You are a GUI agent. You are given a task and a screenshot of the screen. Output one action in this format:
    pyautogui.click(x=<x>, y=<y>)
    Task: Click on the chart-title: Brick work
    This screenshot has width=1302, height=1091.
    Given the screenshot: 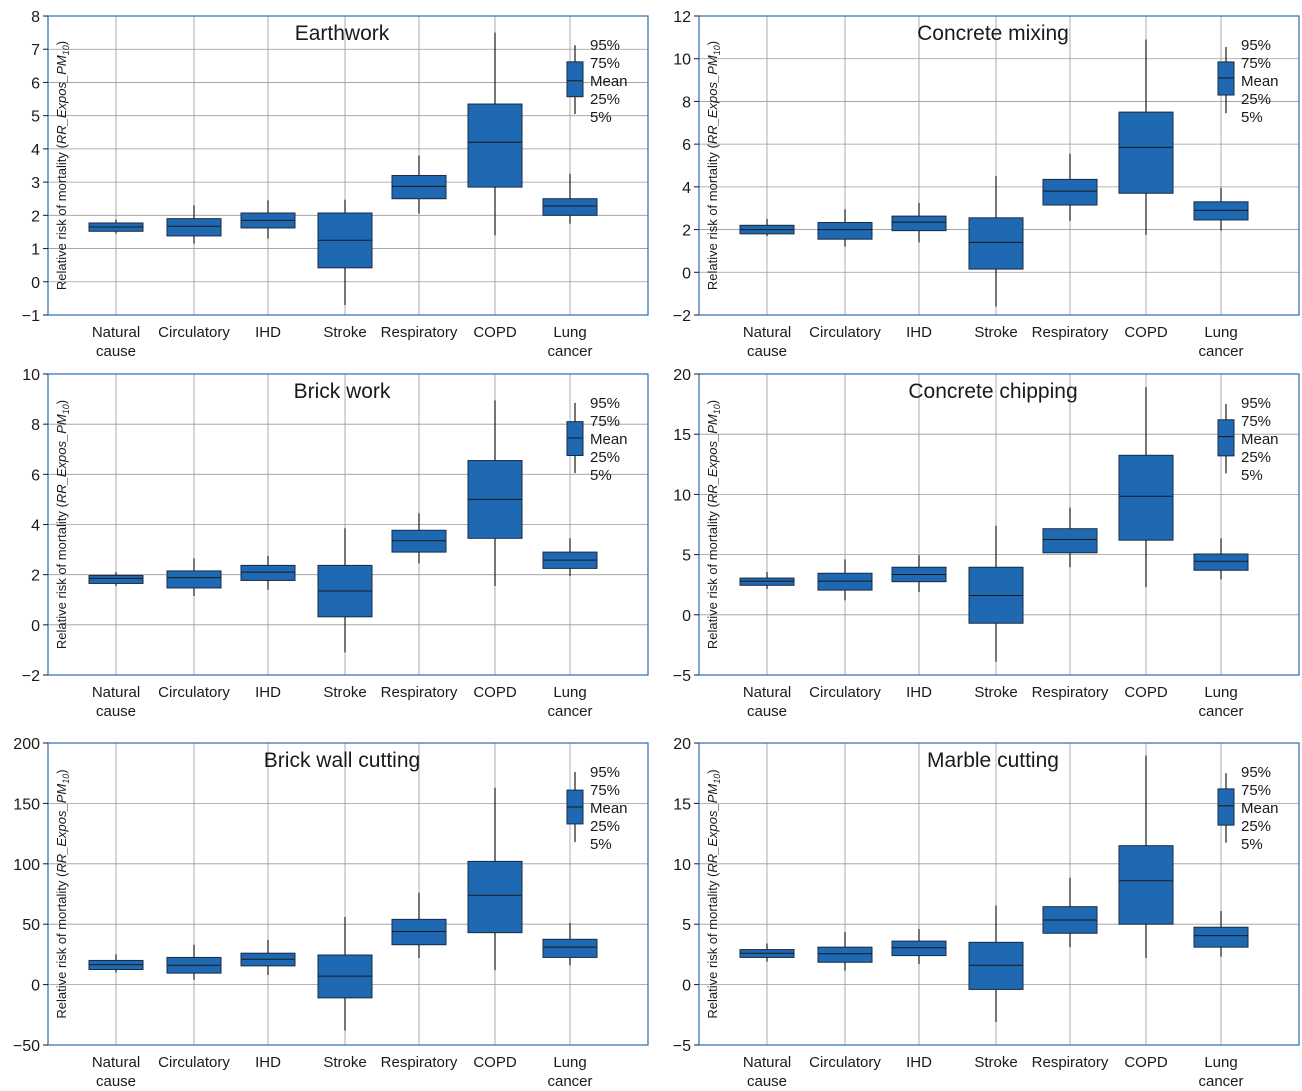 What is the action you would take?
    pyautogui.click(x=342, y=391)
    